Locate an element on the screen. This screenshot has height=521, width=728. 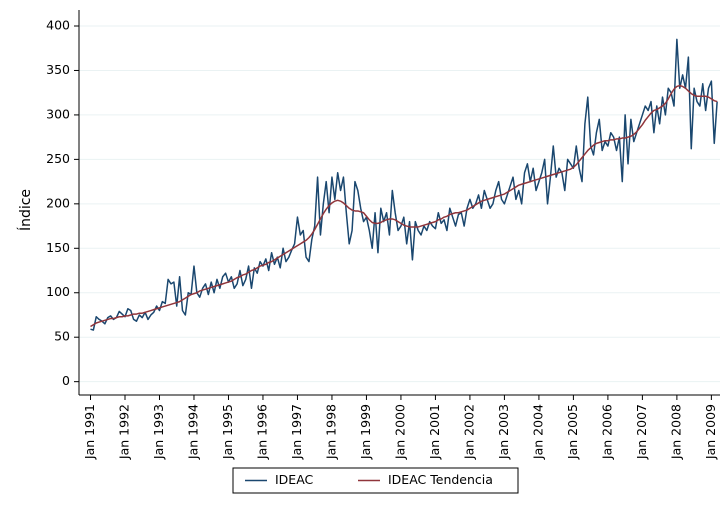
x-tick-label: Jan 2001 is located at coordinates (434, 432).